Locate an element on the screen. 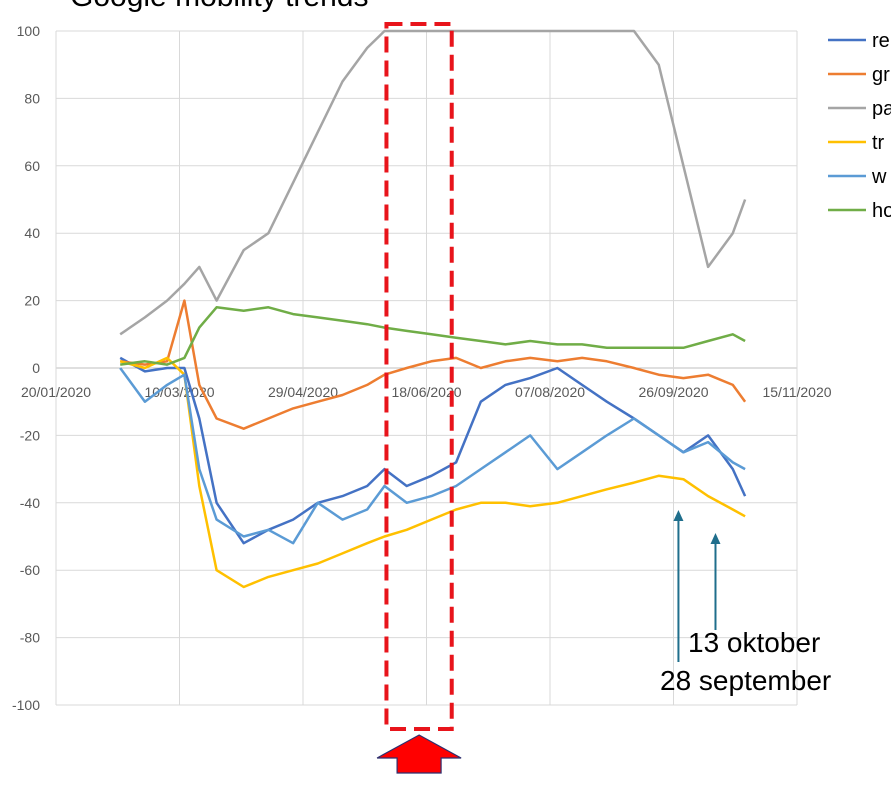  highlight-box is located at coordinates (419, 398).